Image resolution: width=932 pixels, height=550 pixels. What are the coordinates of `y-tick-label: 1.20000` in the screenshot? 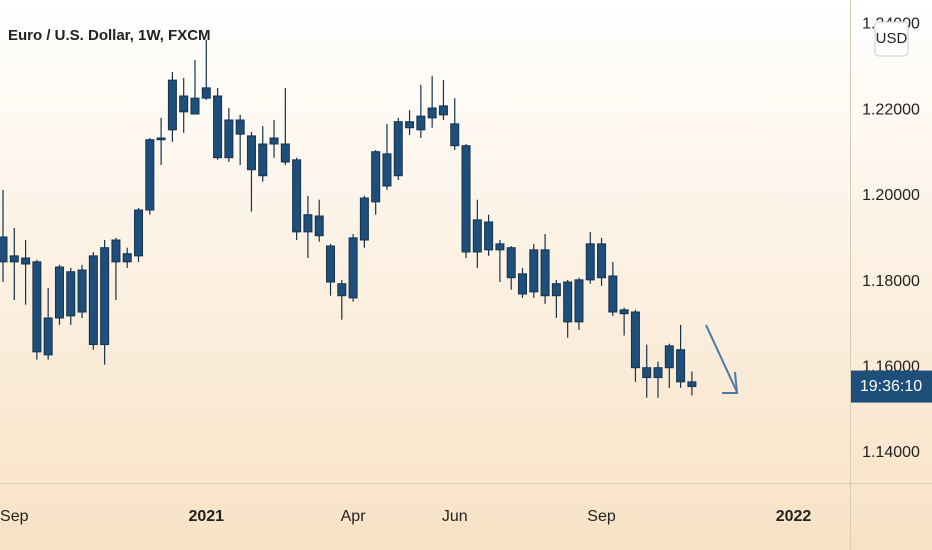 It's located at (891, 195).